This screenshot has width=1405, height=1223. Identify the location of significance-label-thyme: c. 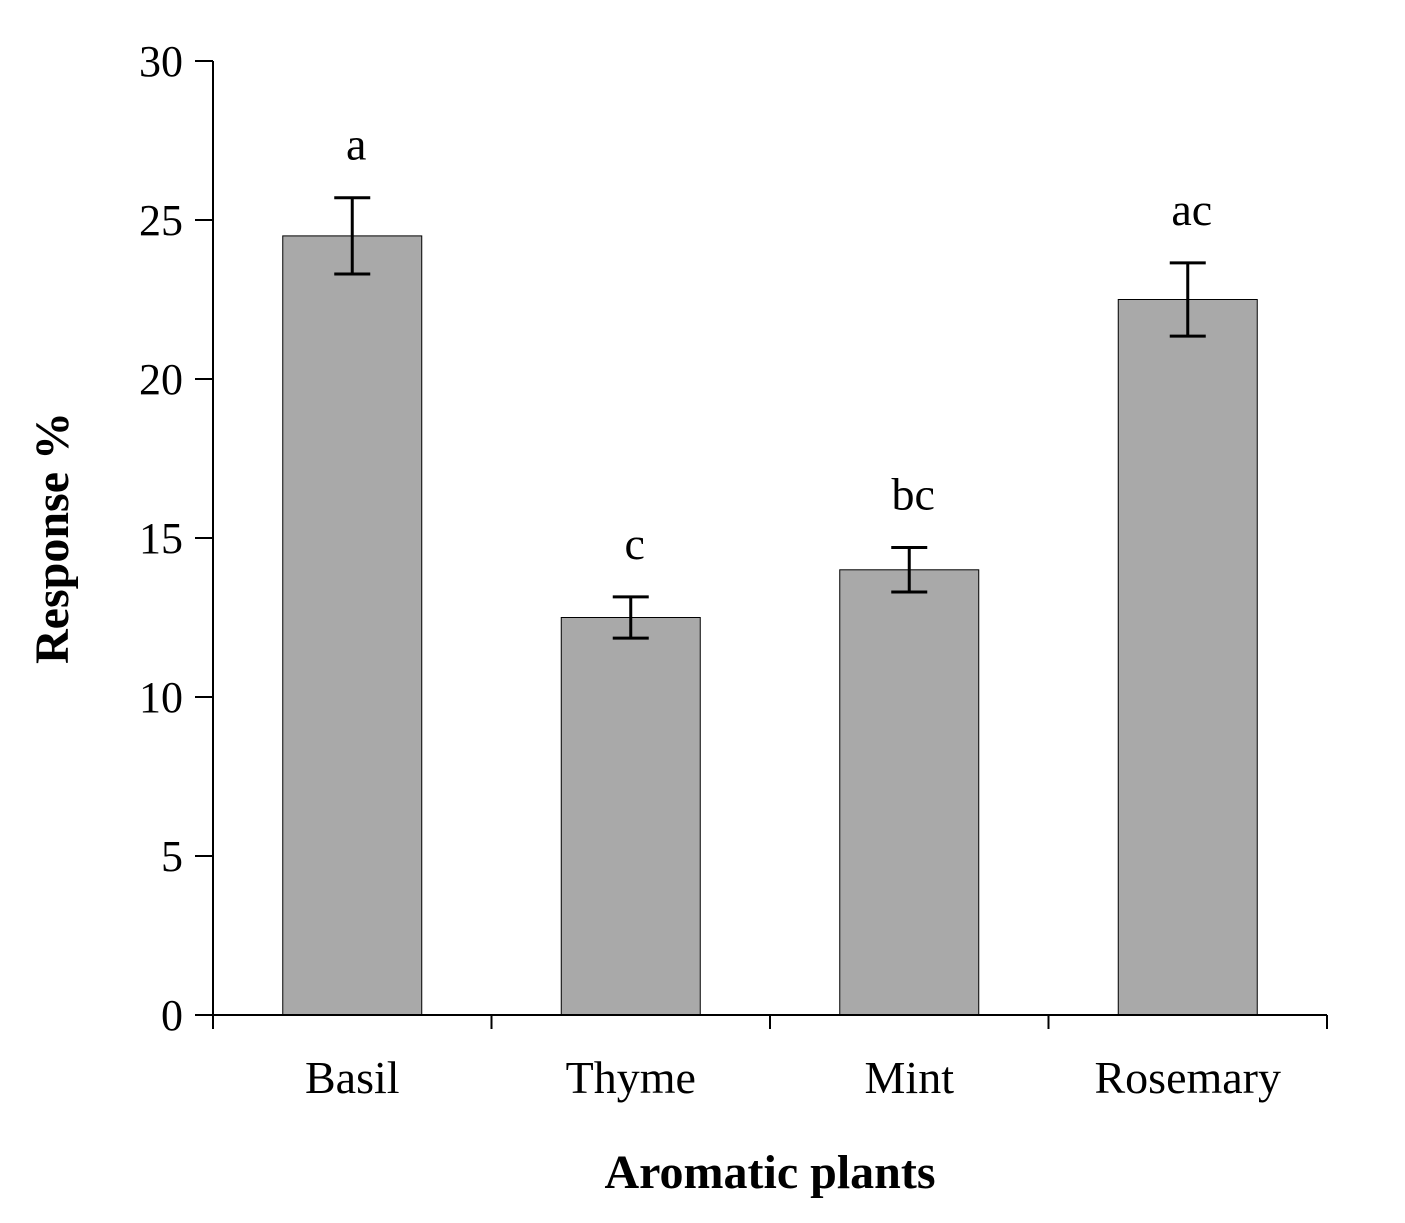
(635, 543).